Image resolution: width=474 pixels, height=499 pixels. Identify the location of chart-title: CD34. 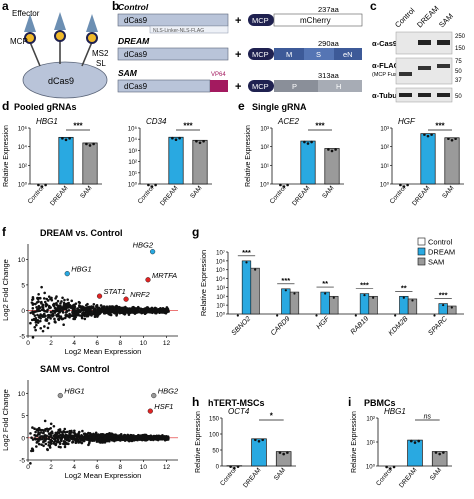
(156, 121).